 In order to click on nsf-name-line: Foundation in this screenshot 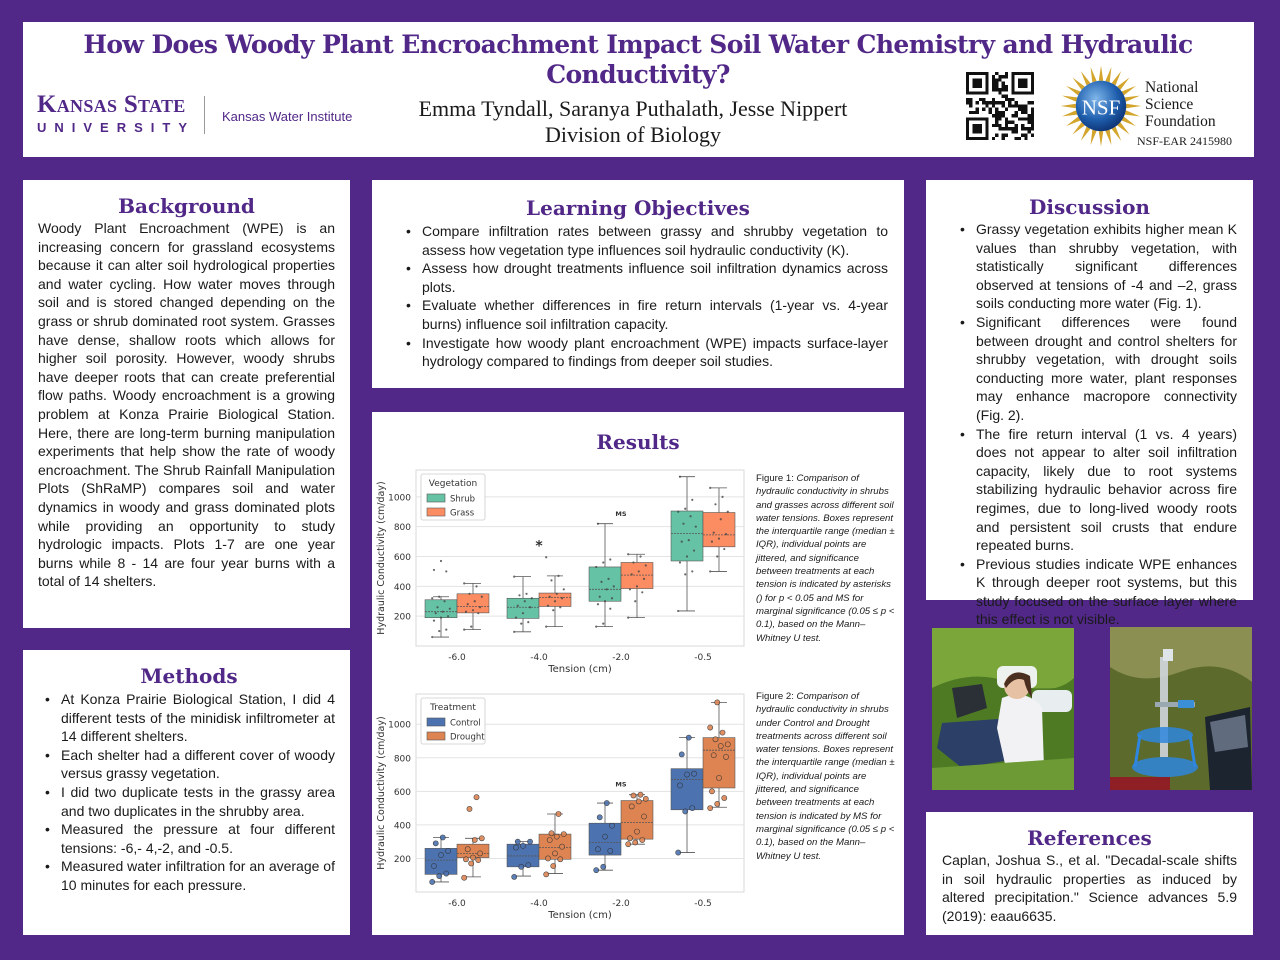, I will do `click(1180, 121)`.